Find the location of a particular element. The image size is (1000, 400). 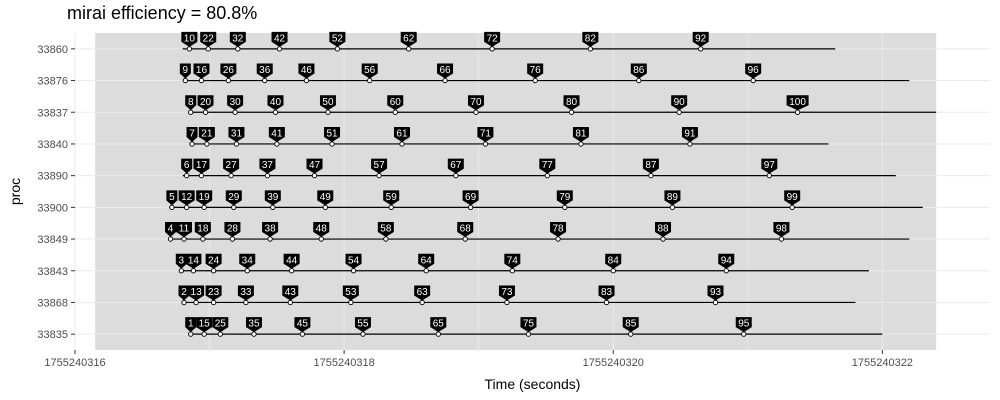

task-label: 26 is located at coordinates (229, 70).